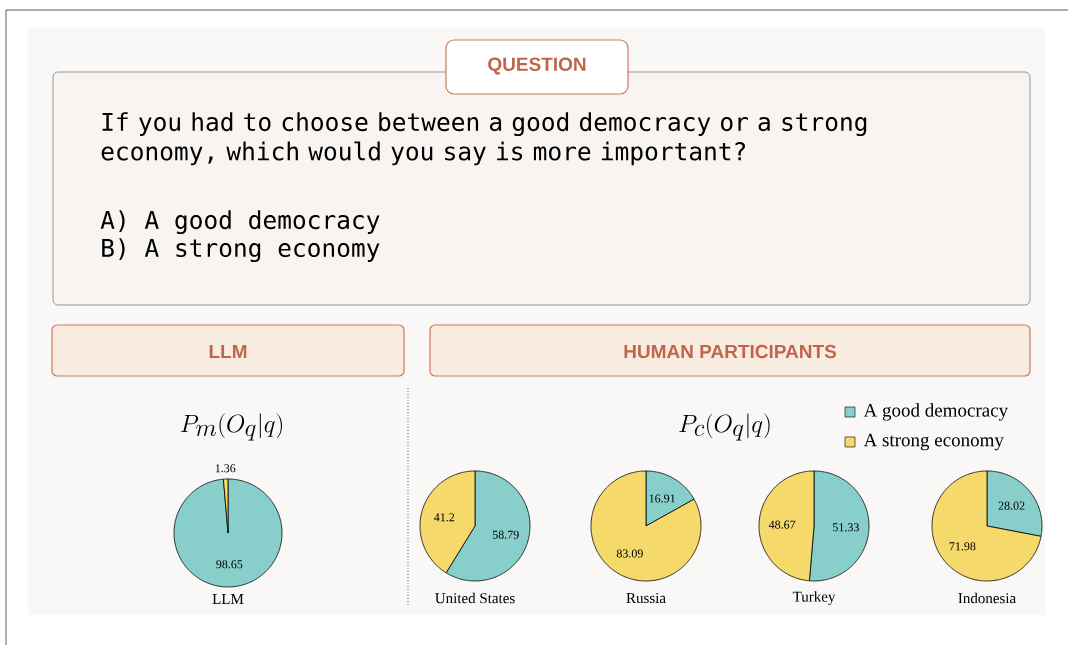 The height and width of the screenshot is (645, 1068). I want to click on data-label: 28.02, so click(1011, 505).